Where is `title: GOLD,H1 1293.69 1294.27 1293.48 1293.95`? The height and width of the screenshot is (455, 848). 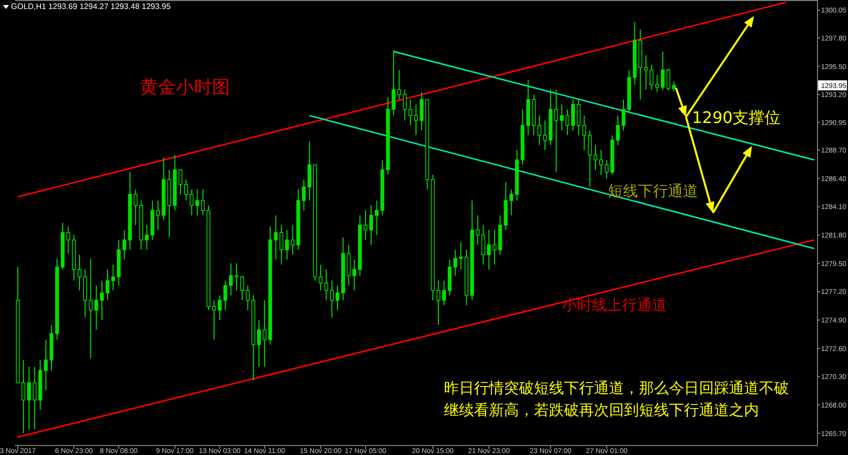
title: GOLD,H1 1293.69 1294.27 1293.48 1293.95 is located at coordinates (91, 6).